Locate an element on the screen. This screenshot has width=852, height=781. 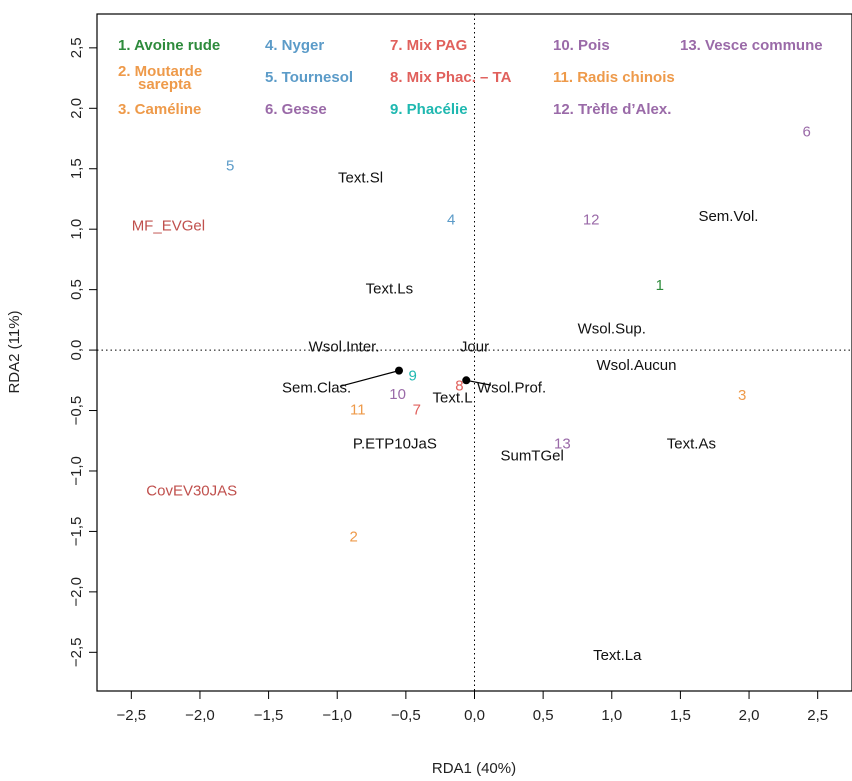
variable-label: P.ETP10JaS is located at coordinates (395, 443).